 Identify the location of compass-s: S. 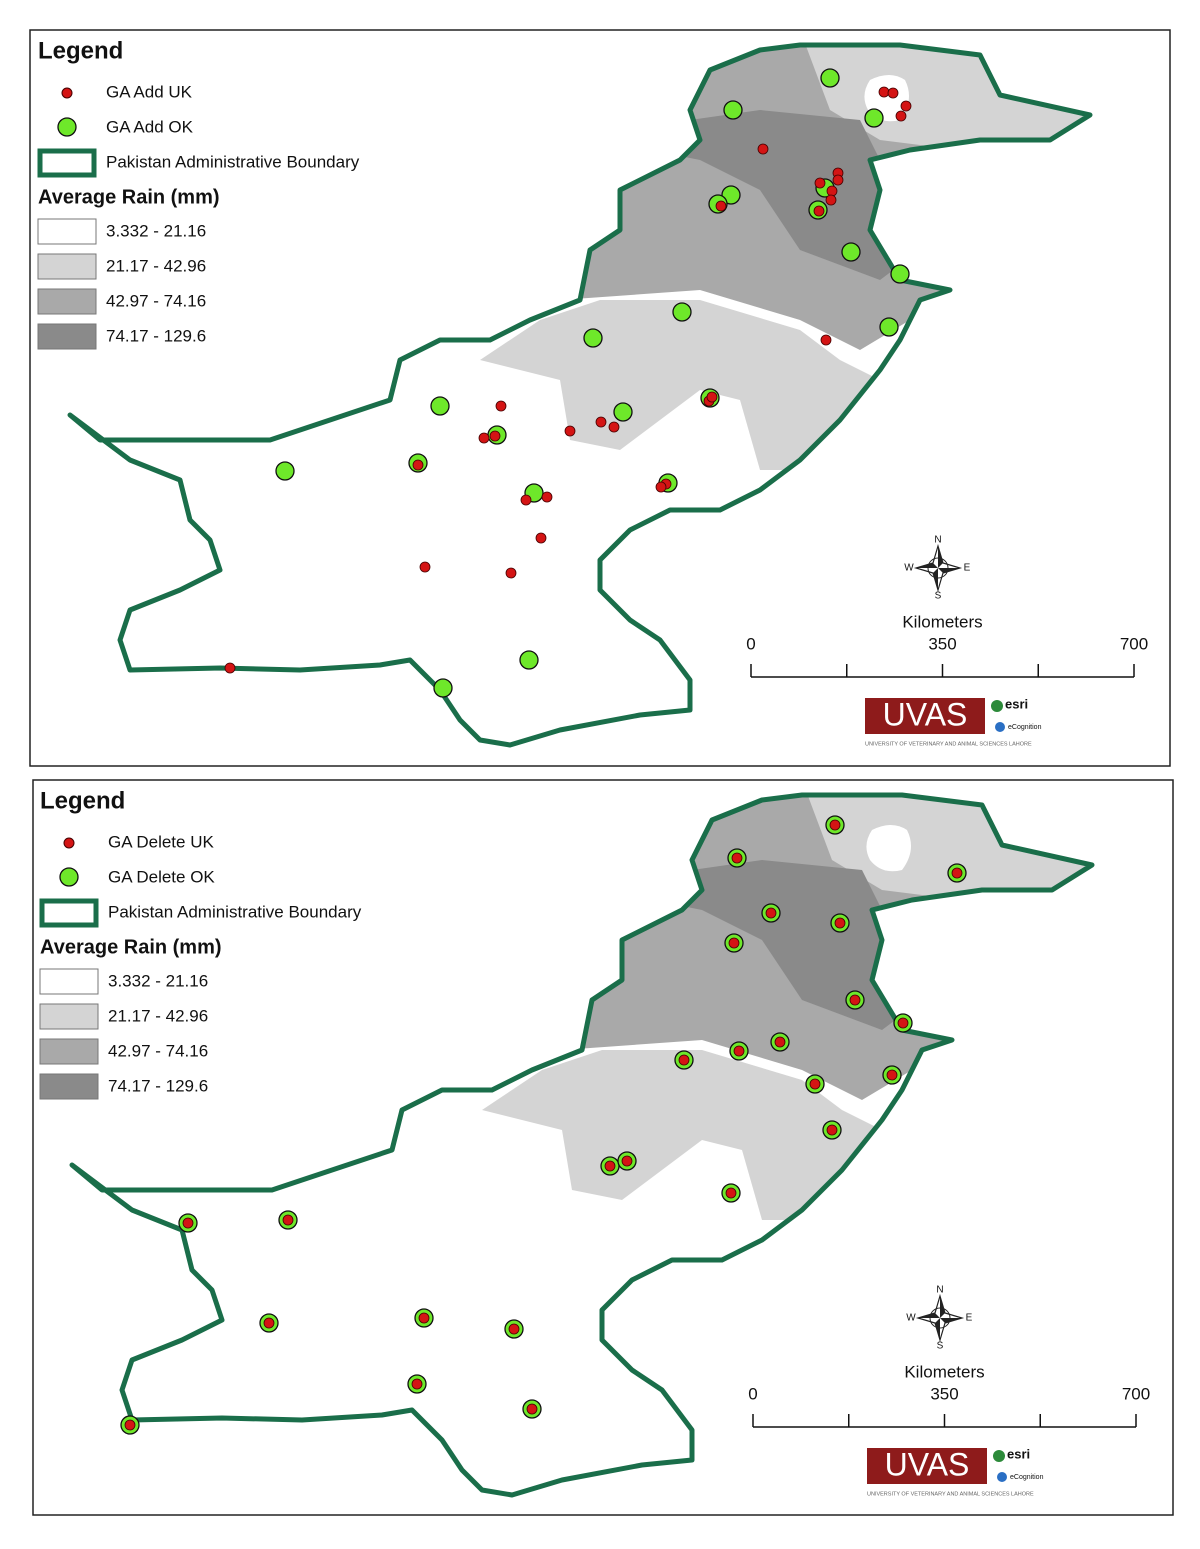
(940, 1346).